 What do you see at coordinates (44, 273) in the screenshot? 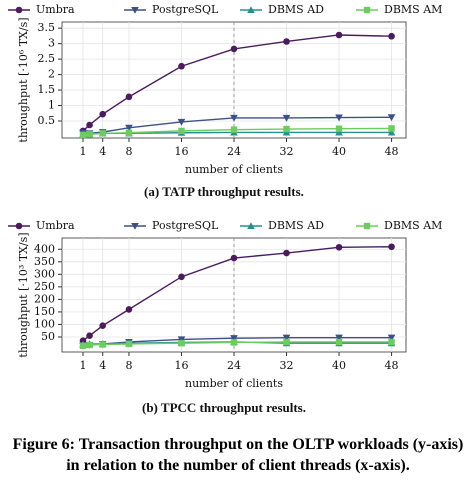
I see `y-tick-label: 300` at bounding box center [44, 273].